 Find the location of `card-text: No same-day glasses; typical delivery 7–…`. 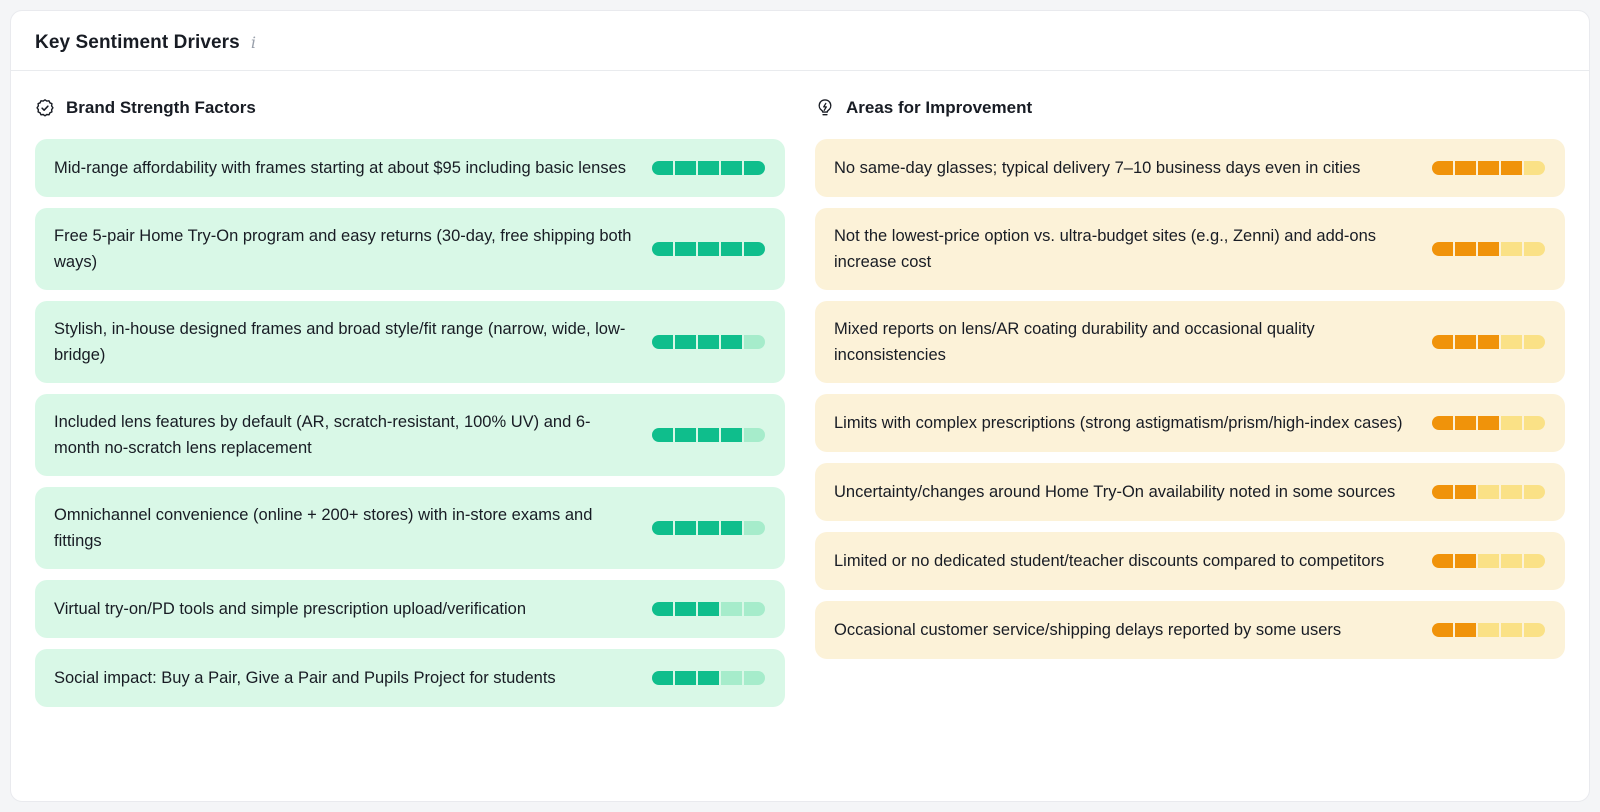

card-text: No same-day glasses; typical delivery 7–… is located at coordinates (1097, 168).